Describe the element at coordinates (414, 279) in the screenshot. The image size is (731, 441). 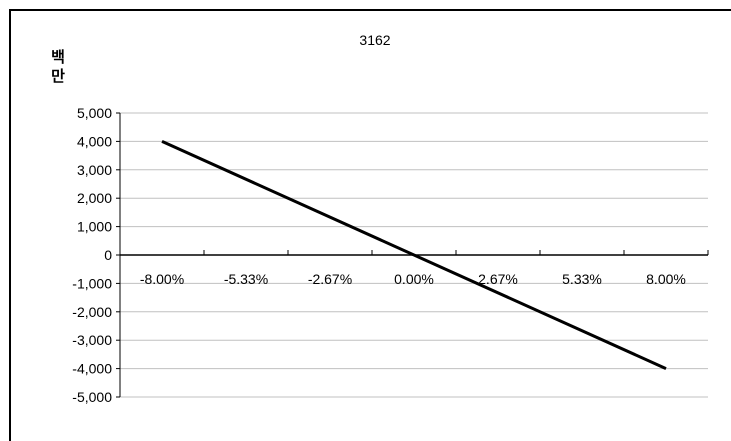
I see `x-tick-label: 0.00%` at that location.